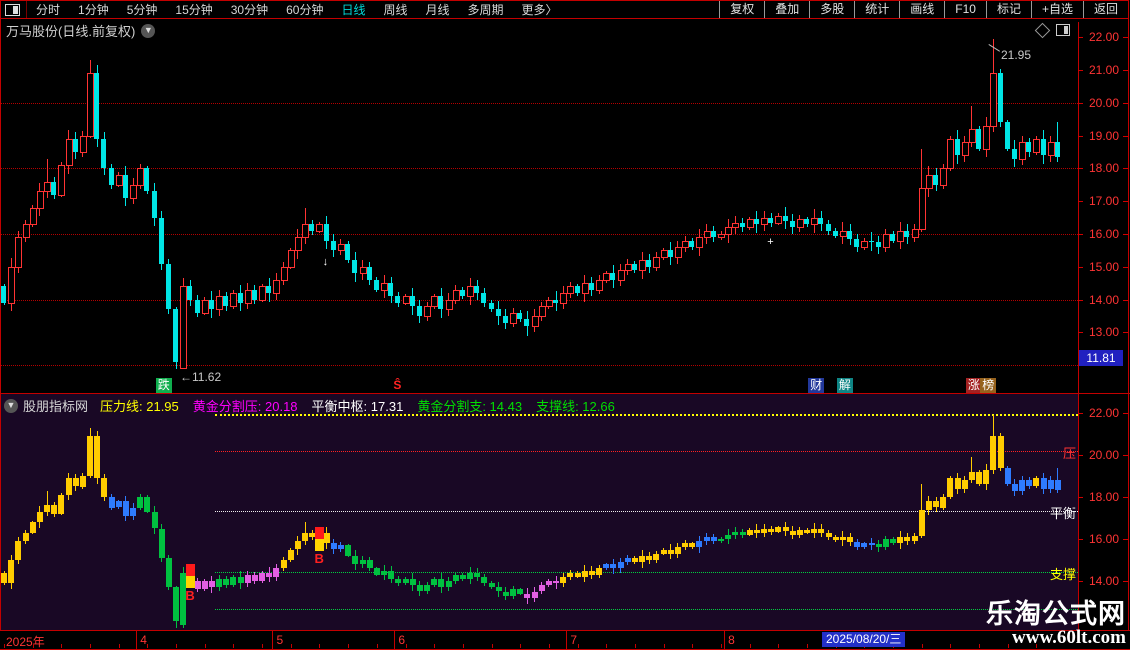 This screenshot has height=650, width=1130. I want to click on menu-item-period: 1分钟, so click(93, 9).